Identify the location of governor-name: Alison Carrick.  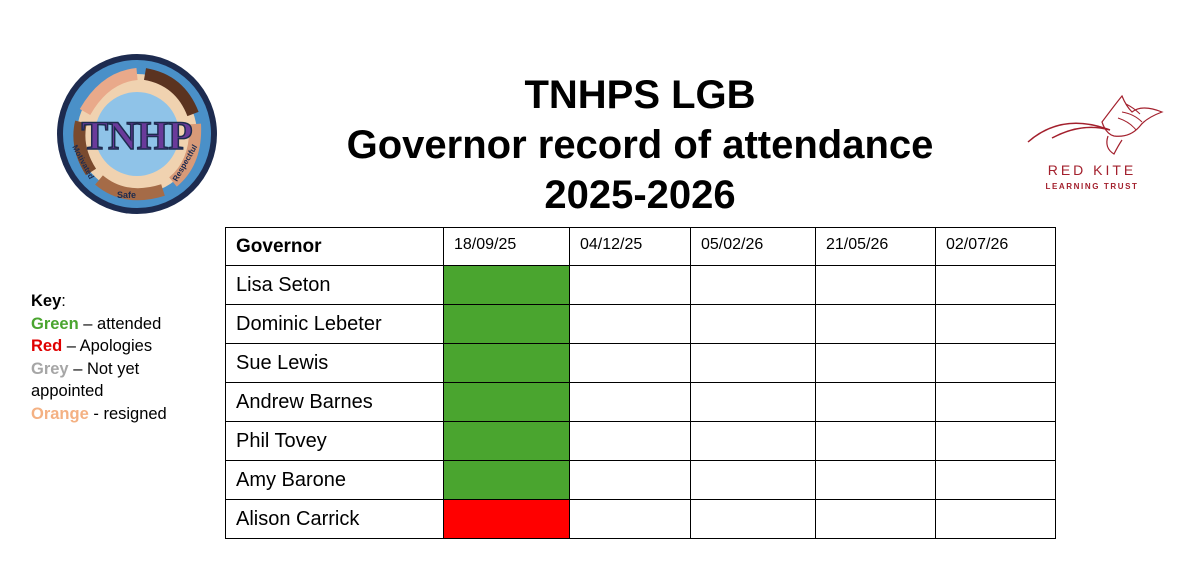
(334, 519).